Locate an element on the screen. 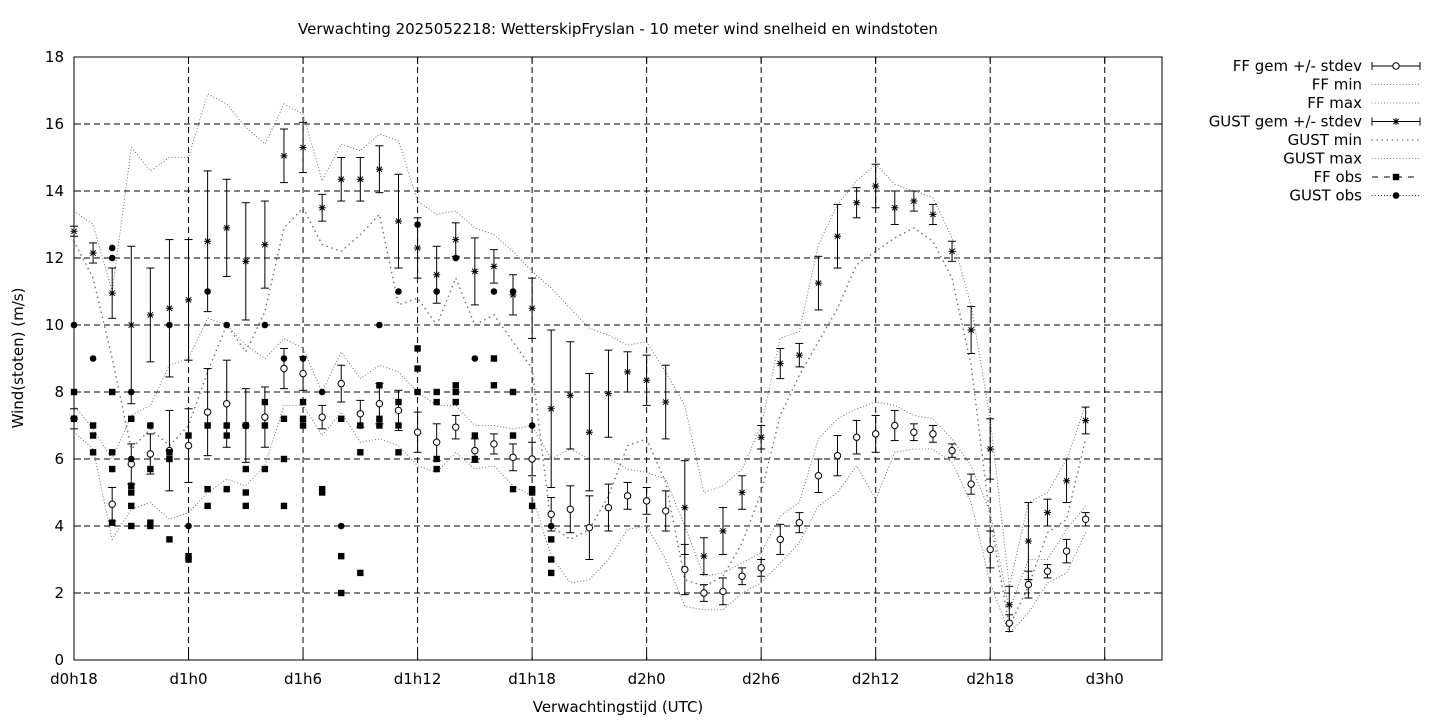 The height and width of the screenshot is (720, 1440). legend-item: FF obs is located at coordinates (1366, 177).